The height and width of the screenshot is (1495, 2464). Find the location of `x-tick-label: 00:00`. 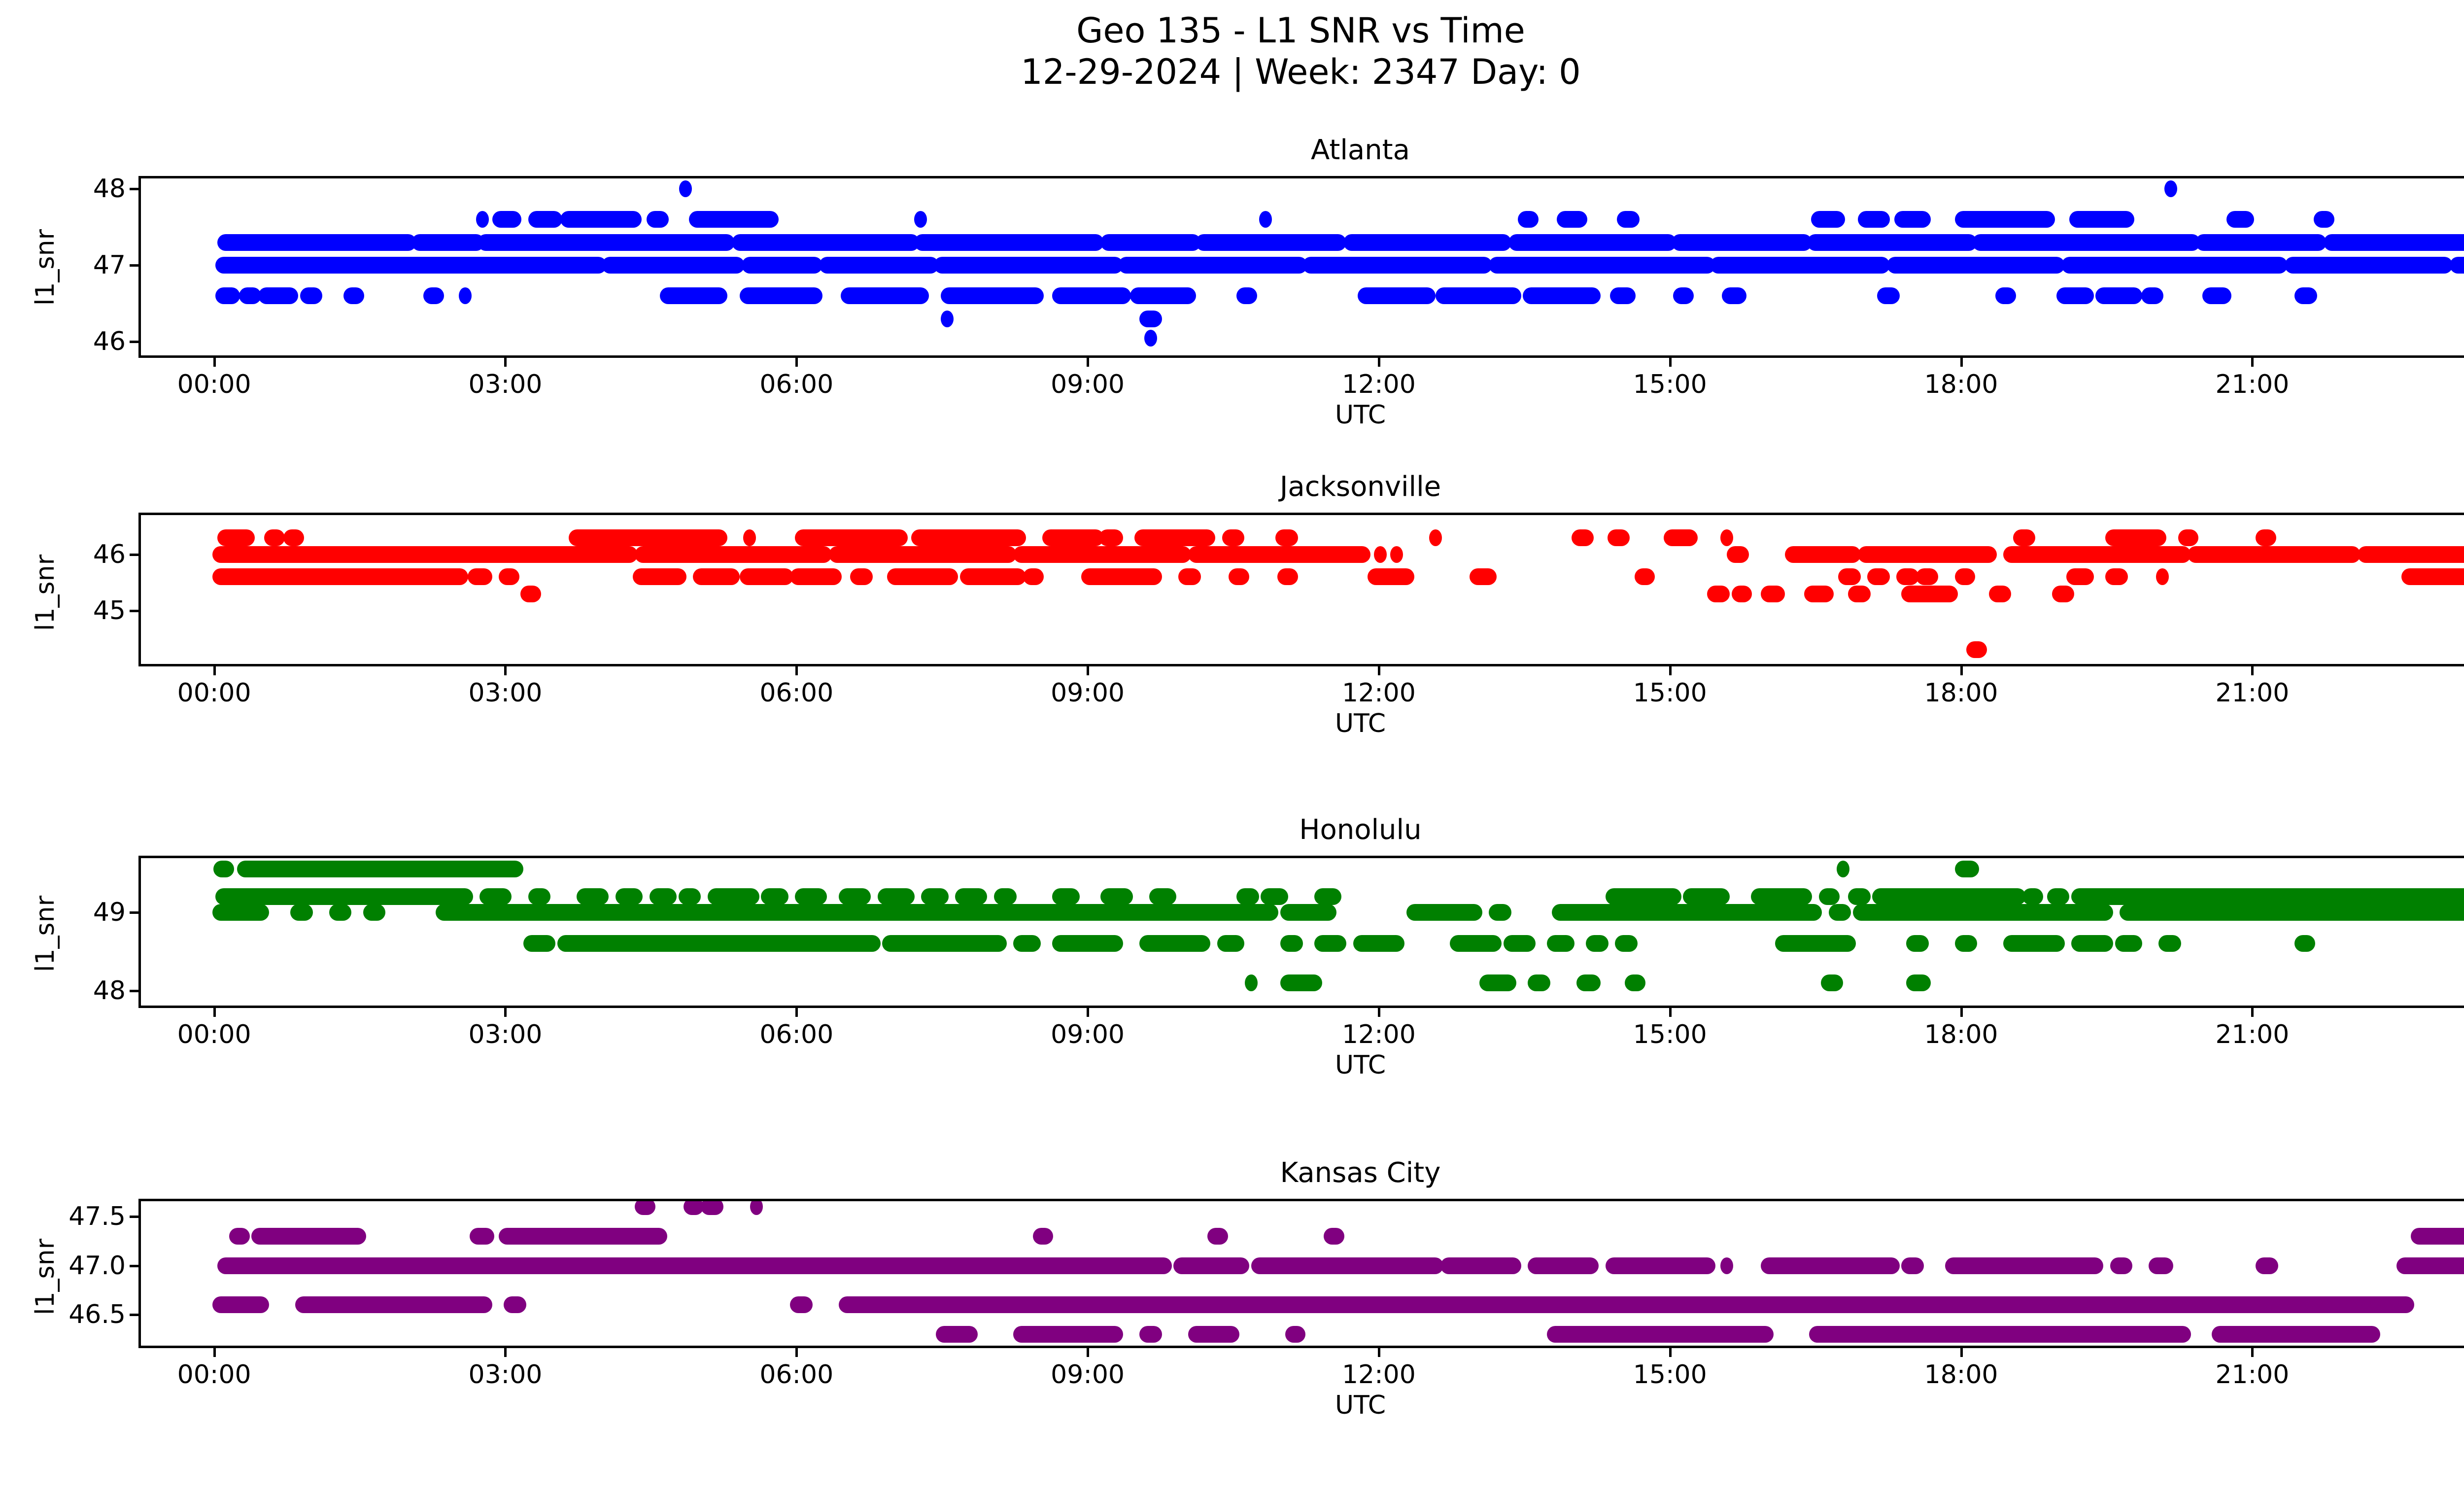

x-tick-label: 00:00 is located at coordinates (214, 693).